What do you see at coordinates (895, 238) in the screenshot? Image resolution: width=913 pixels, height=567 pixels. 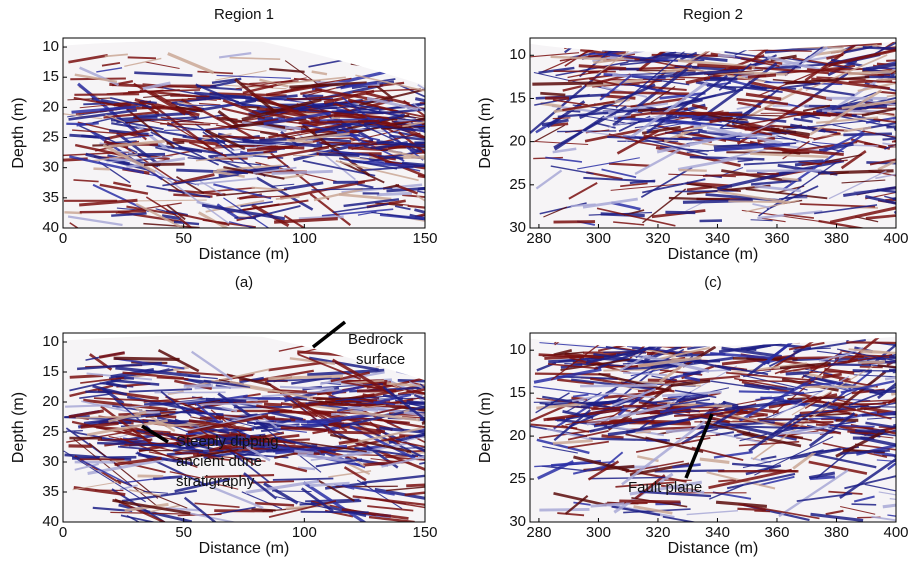 I see `x-tick-label: 400` at bounding box center [895, 238].